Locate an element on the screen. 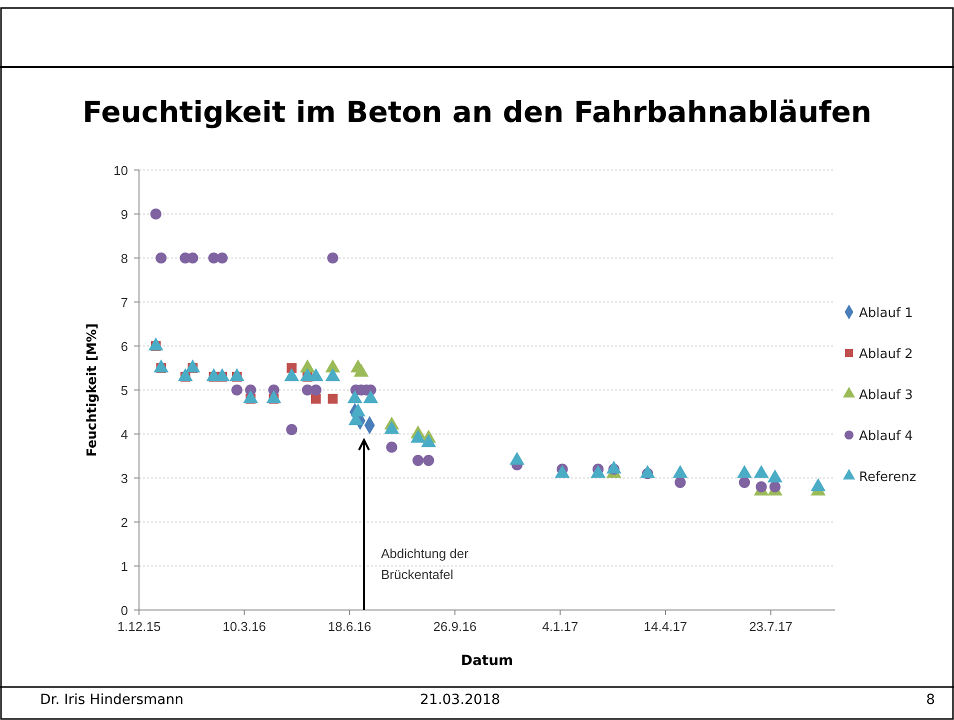 The height and width of the screenshot is (720, 954). x-tick-label: 10.3.16 is located at coordinates (244, 626).